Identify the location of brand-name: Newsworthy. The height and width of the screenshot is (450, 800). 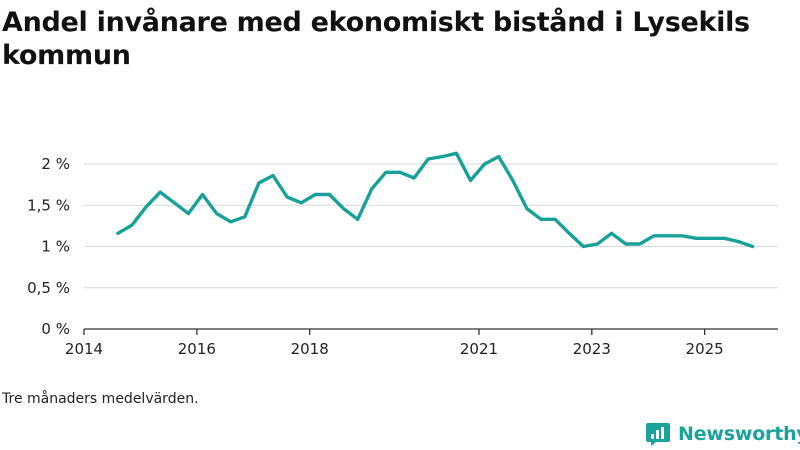
(739, 434).